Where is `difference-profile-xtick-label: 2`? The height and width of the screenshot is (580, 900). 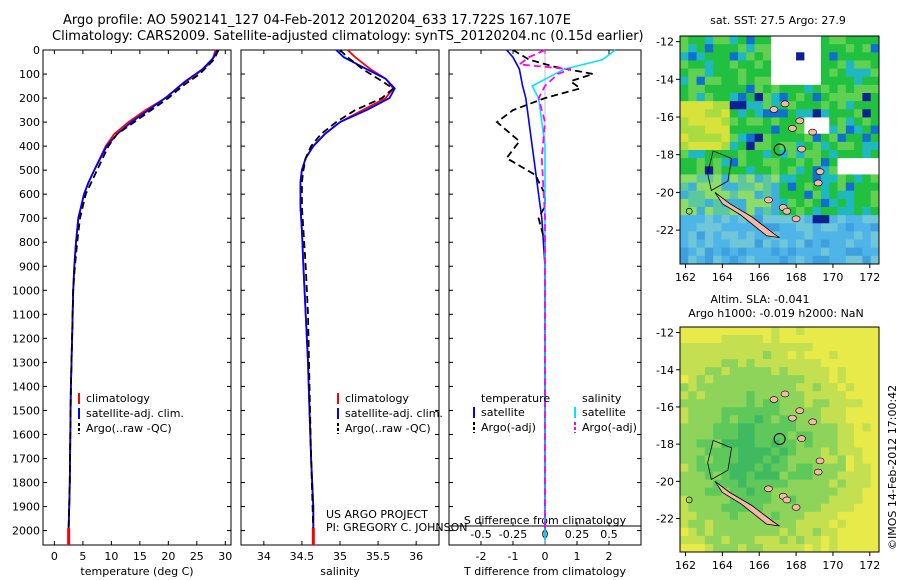 difference-profile-xtick-label: 2 is located at coordinates (609, 556).